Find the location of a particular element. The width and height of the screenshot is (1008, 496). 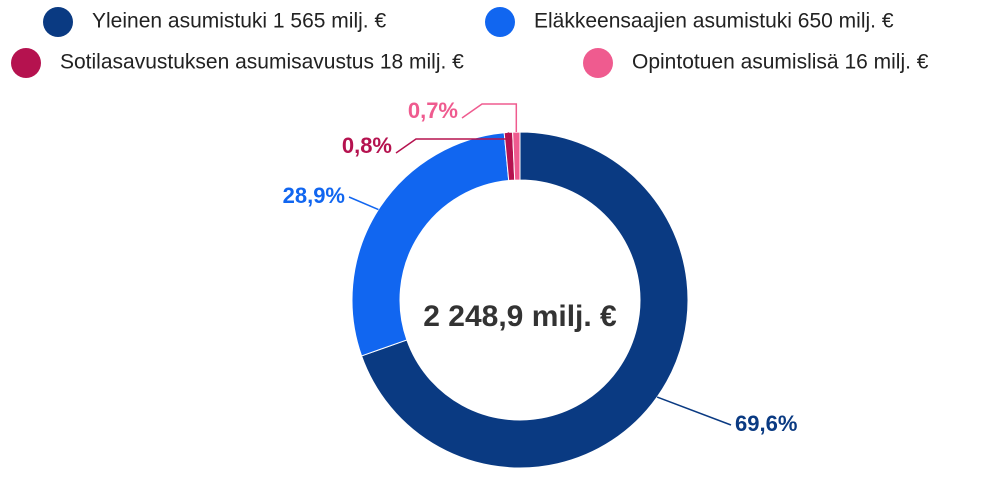

center-label: 2 248,9 milj. € is located at coordinates (520, 316).